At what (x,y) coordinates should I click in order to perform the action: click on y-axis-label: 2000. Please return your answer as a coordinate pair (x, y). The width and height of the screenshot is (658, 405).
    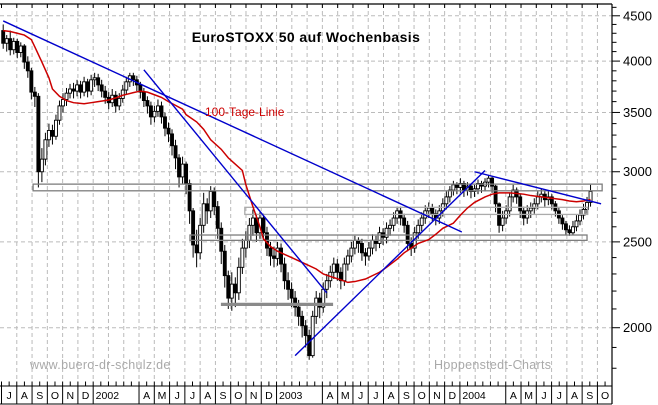
    Looking at the image, I should click on (637, 327).